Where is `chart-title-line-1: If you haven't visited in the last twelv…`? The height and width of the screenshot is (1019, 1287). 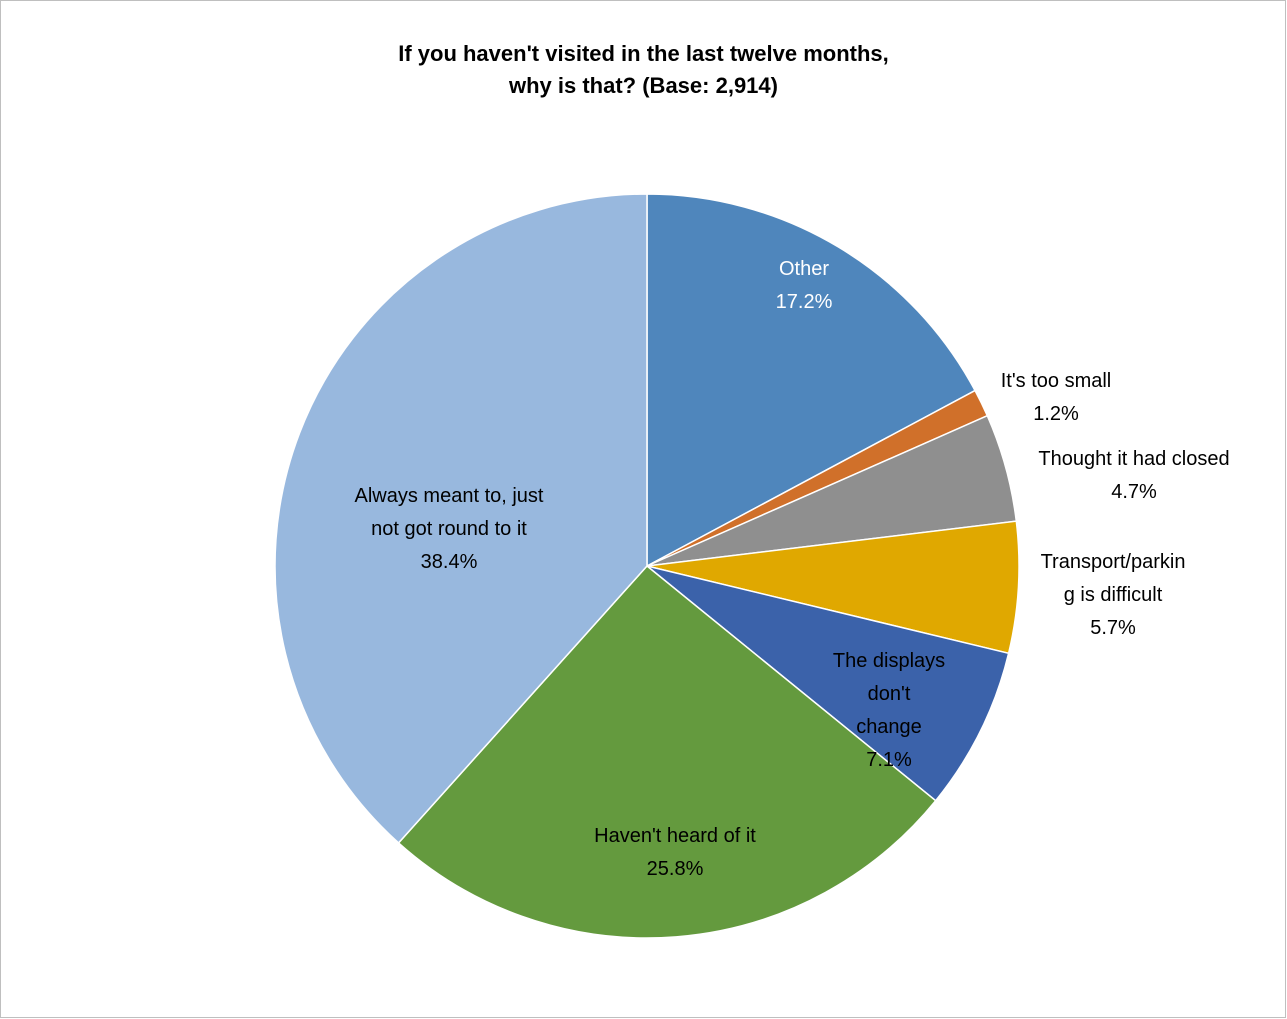
chart-title-line-1: If you haven't visited in the last twelv… is located at coordinates (643, 53).